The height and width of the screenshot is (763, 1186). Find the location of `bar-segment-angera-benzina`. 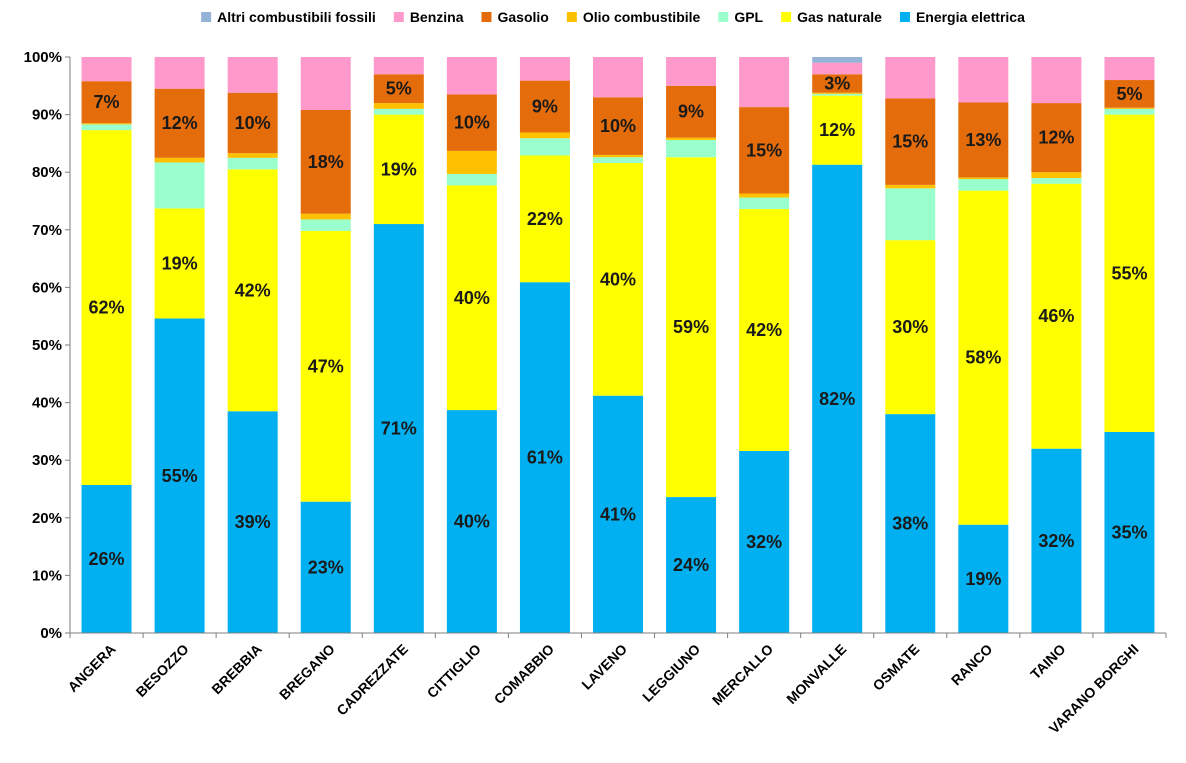

bar-segment-angera-benzina is located at coordinates (106, 69).